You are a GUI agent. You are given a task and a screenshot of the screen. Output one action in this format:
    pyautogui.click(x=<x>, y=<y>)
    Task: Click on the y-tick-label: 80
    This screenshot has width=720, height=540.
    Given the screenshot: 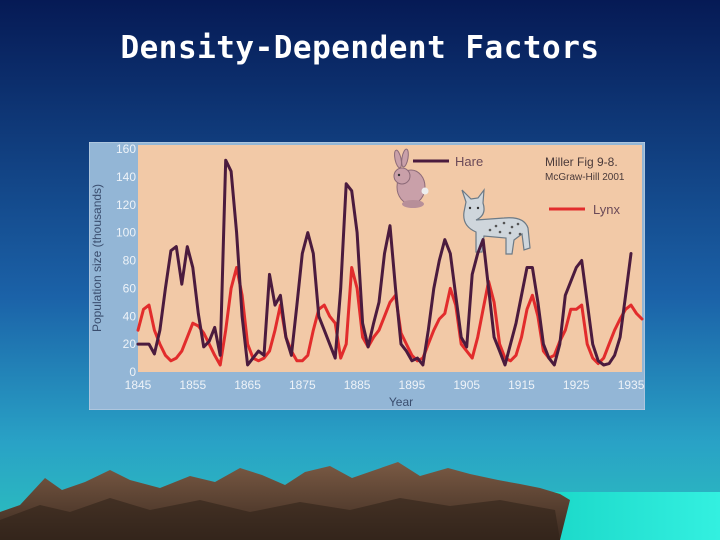 What is the action you would take?
    pyautogui.click(x=130, y=261)
    